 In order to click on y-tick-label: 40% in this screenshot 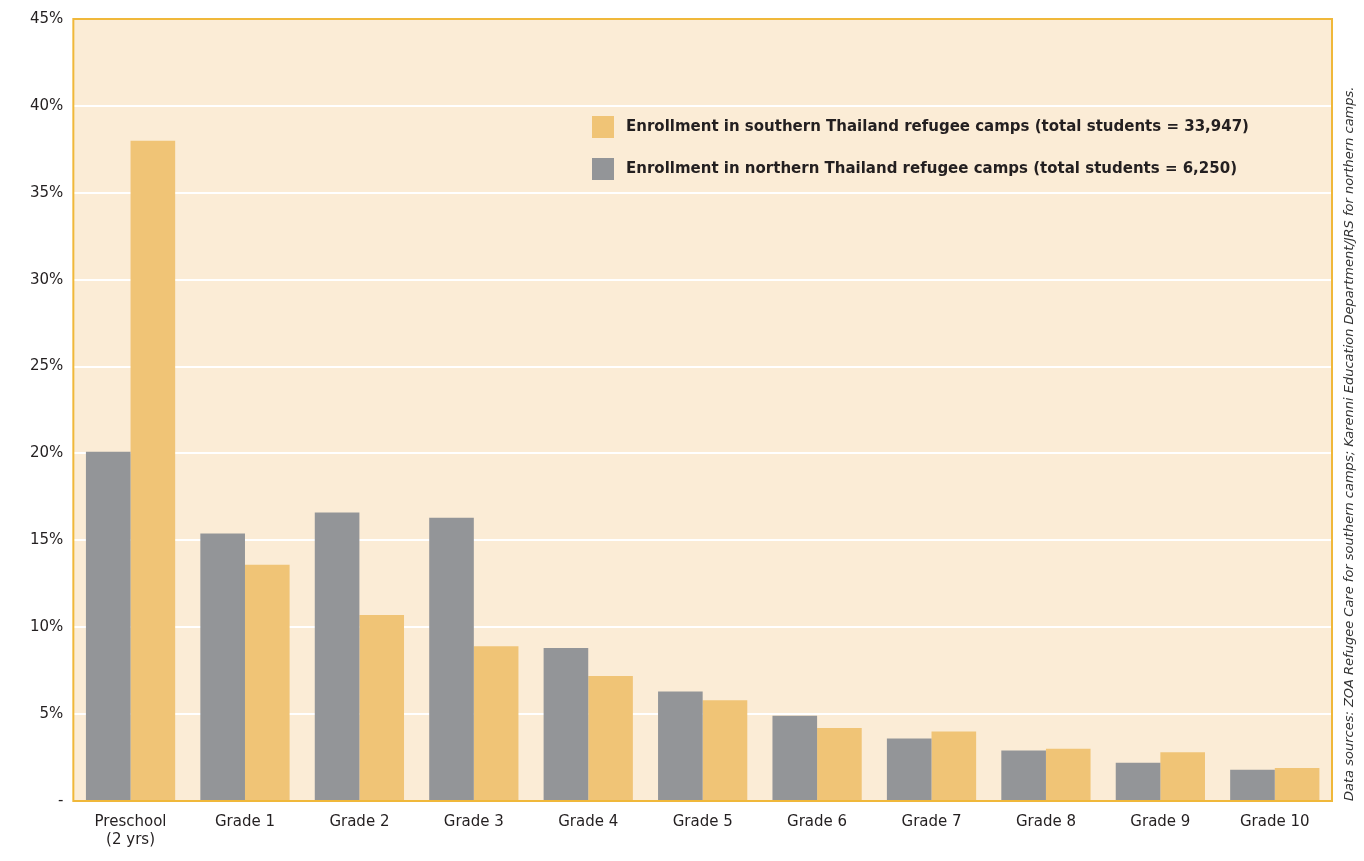, I will do `click(47, 104)`.